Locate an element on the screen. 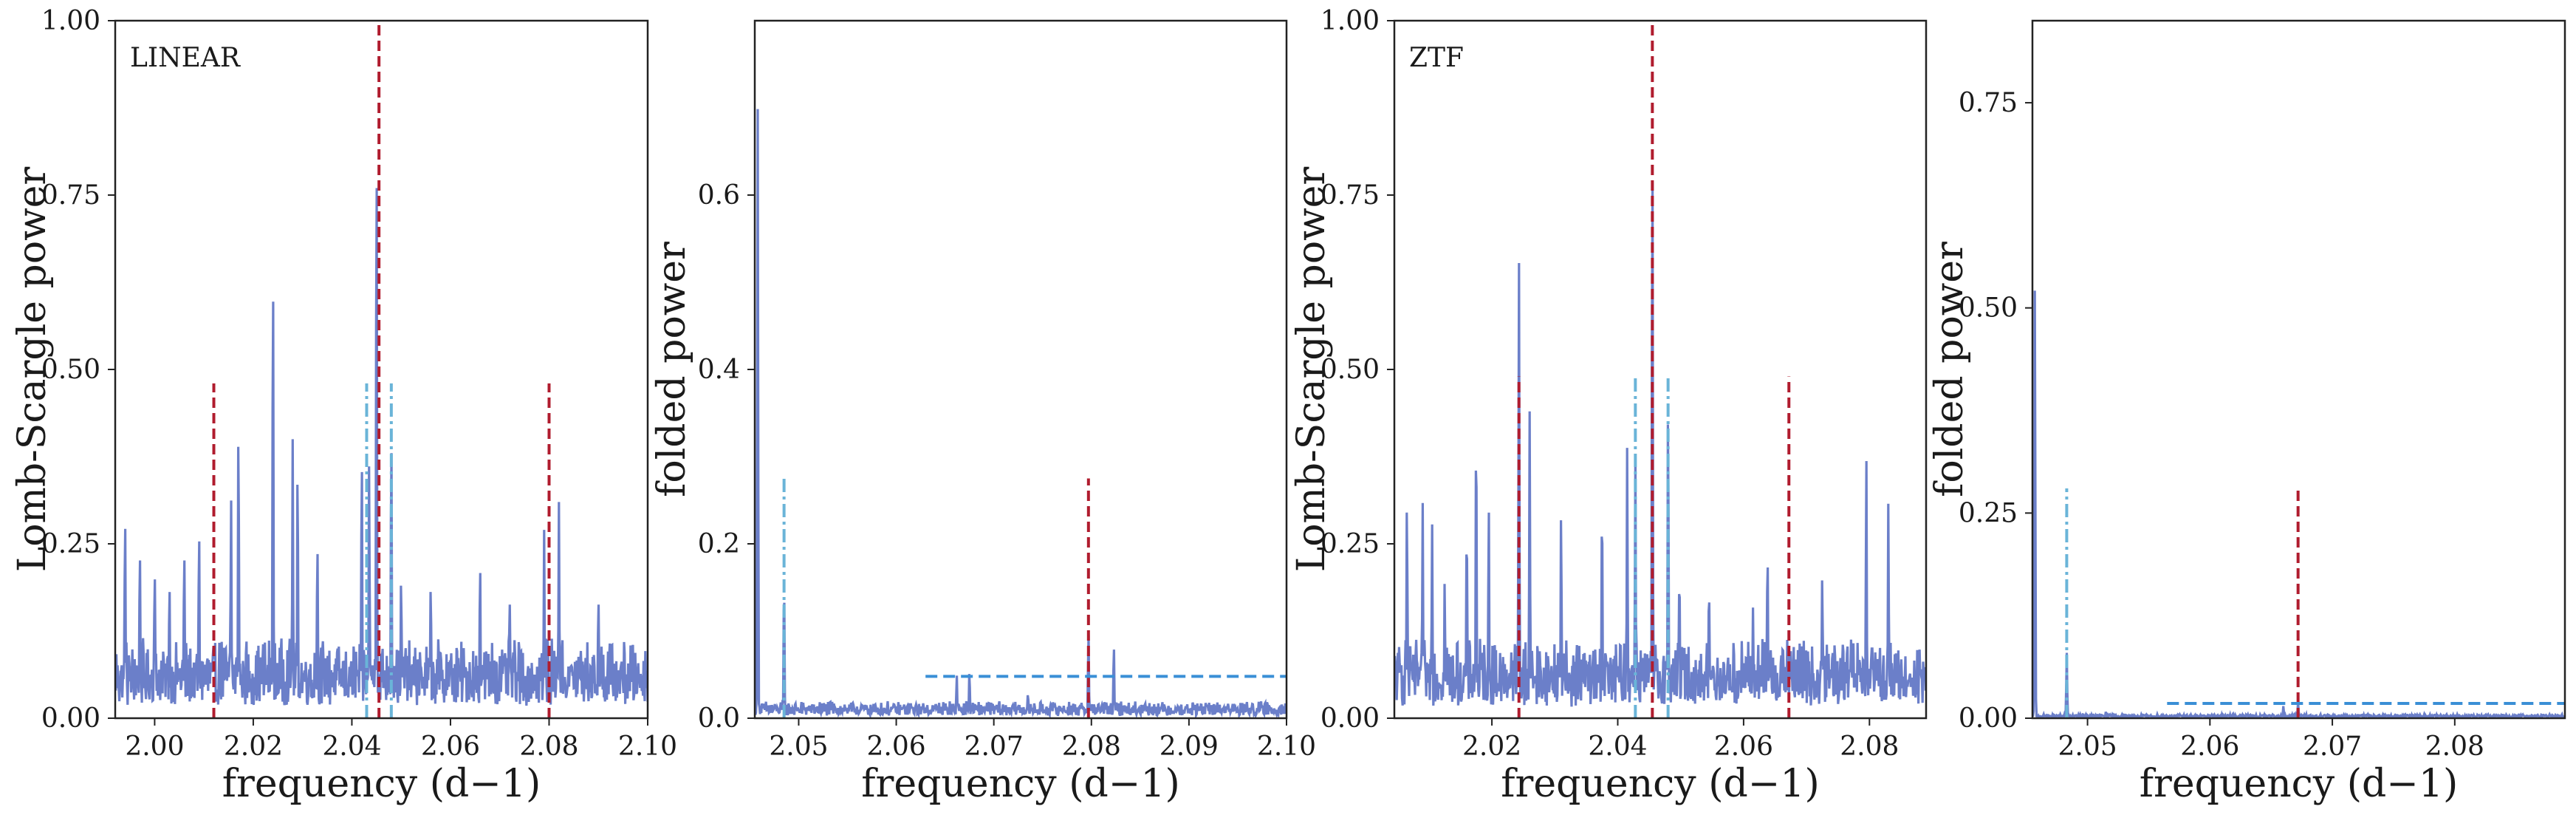  x-tick-label: 2.00 is located at coordinates (154, 747).